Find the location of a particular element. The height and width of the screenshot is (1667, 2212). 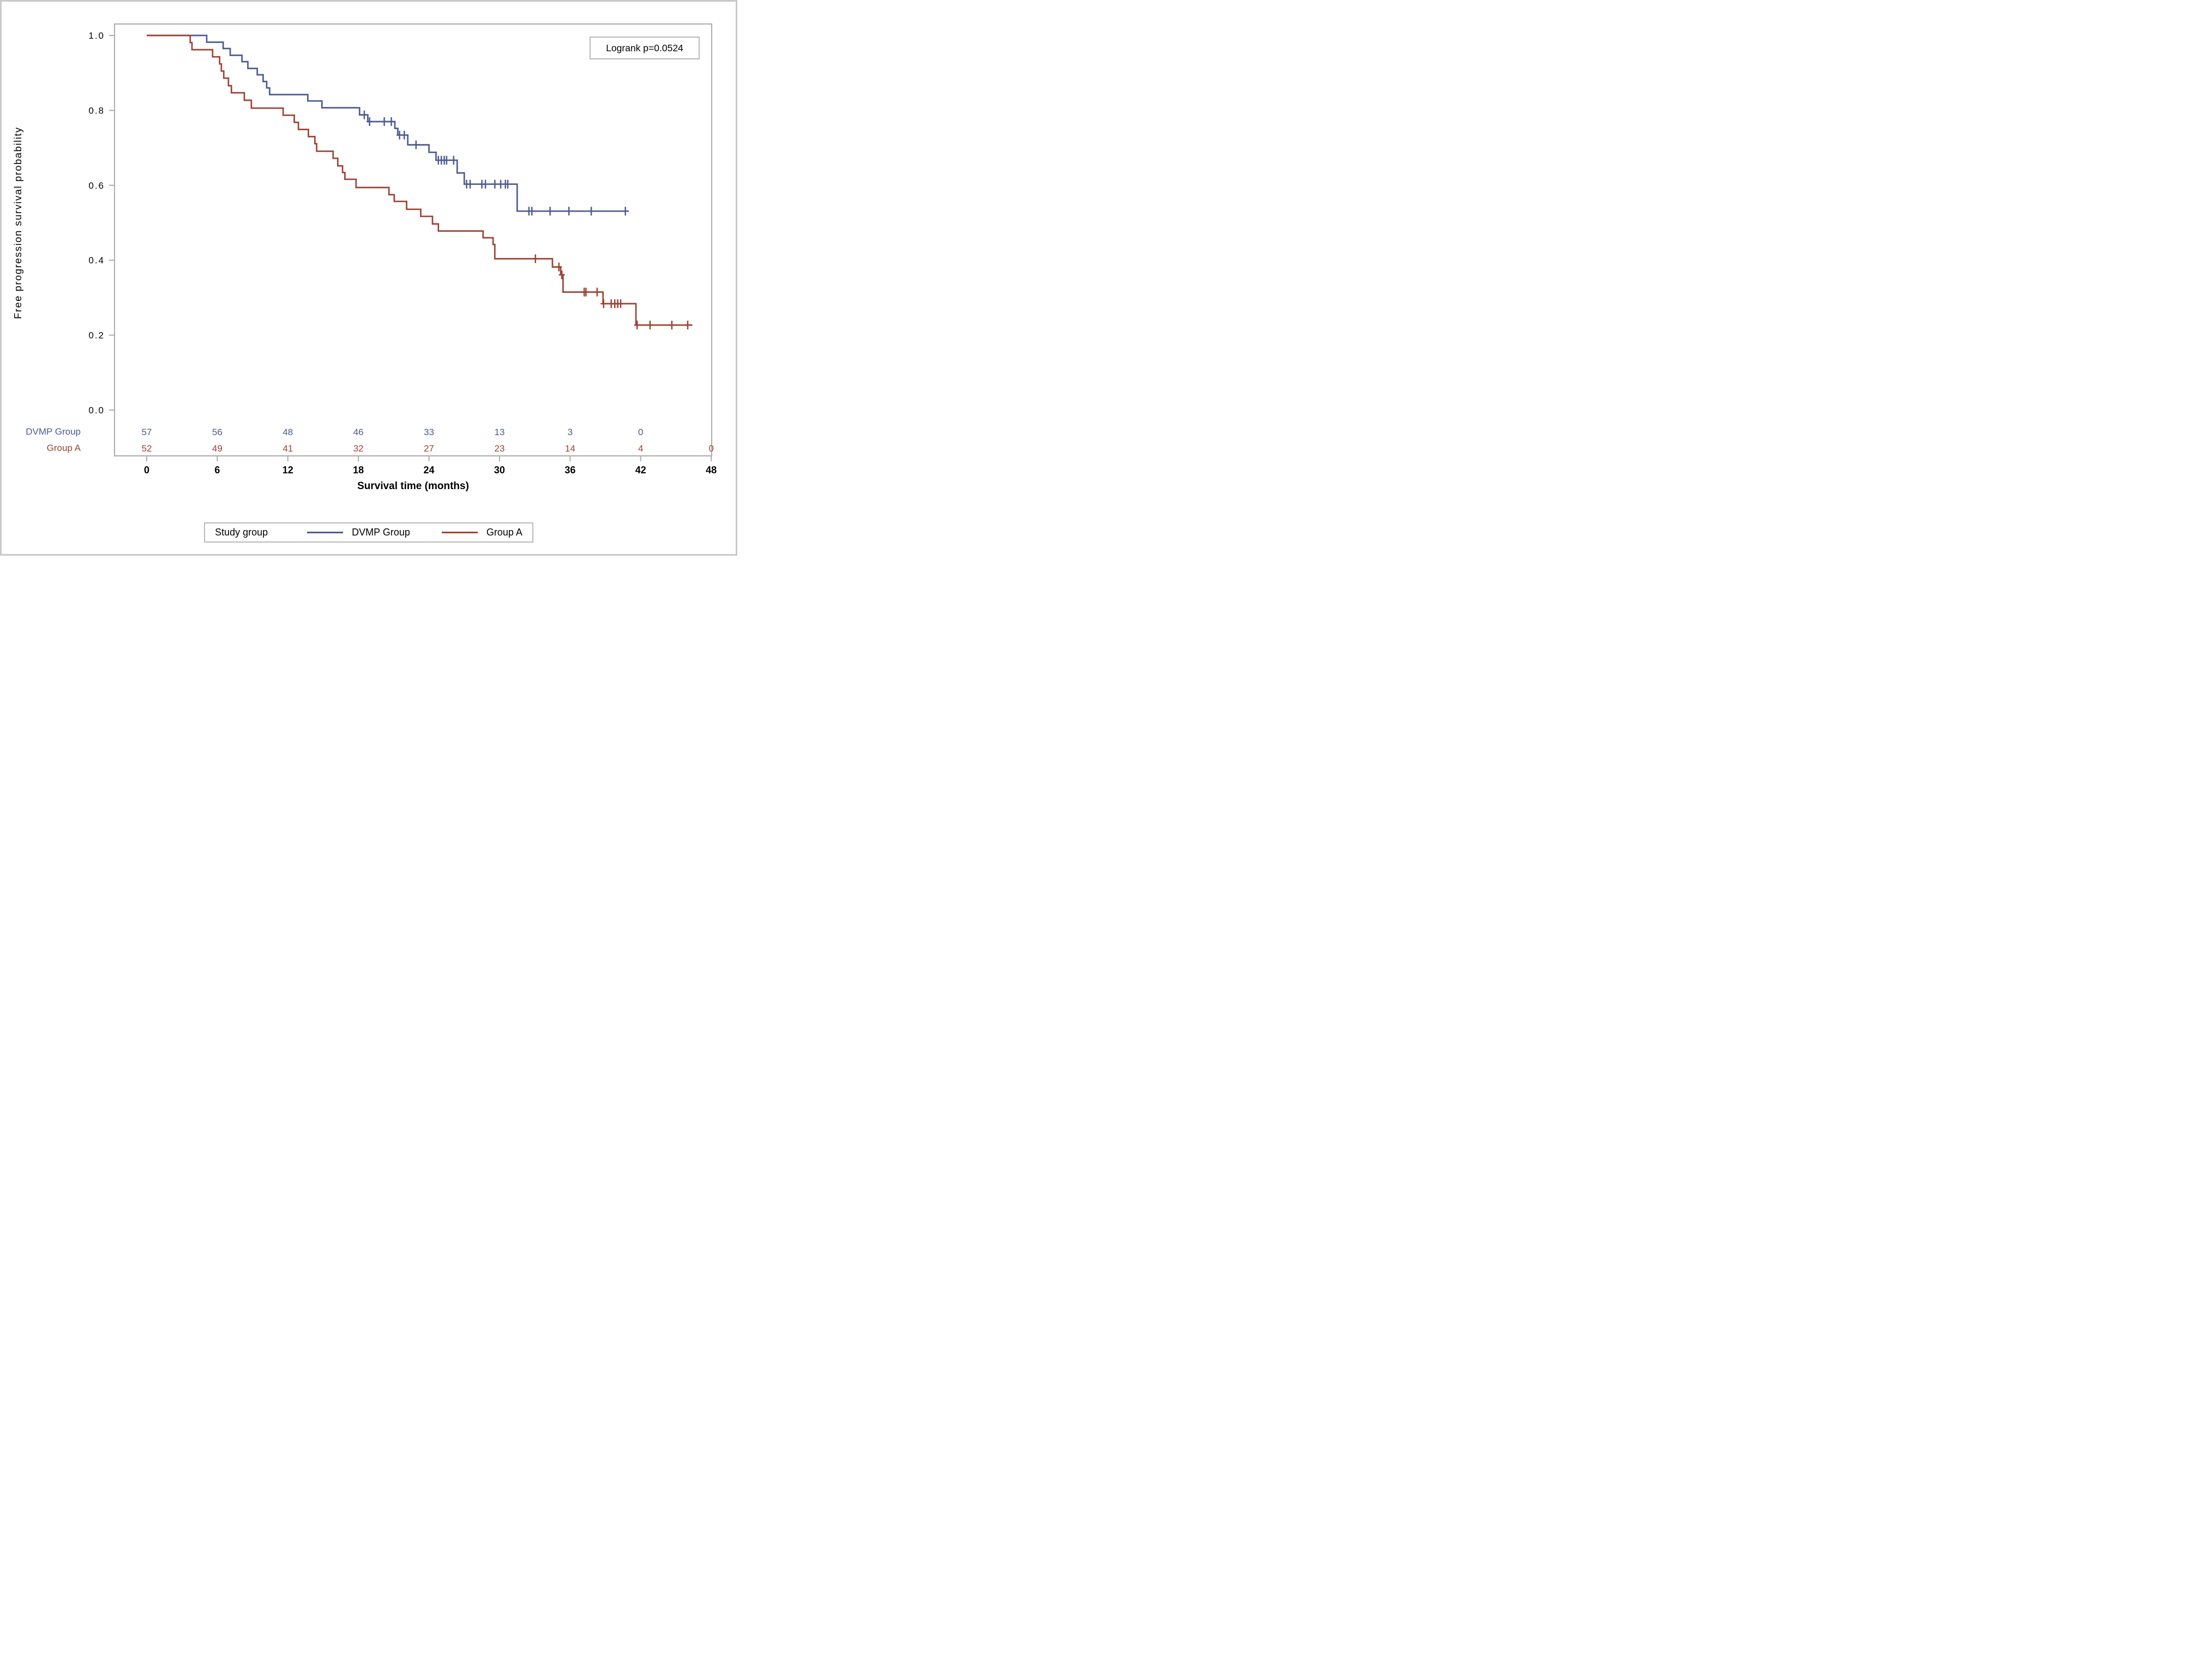

legend-entry-label: Group A is located at coordinates (504, 532).